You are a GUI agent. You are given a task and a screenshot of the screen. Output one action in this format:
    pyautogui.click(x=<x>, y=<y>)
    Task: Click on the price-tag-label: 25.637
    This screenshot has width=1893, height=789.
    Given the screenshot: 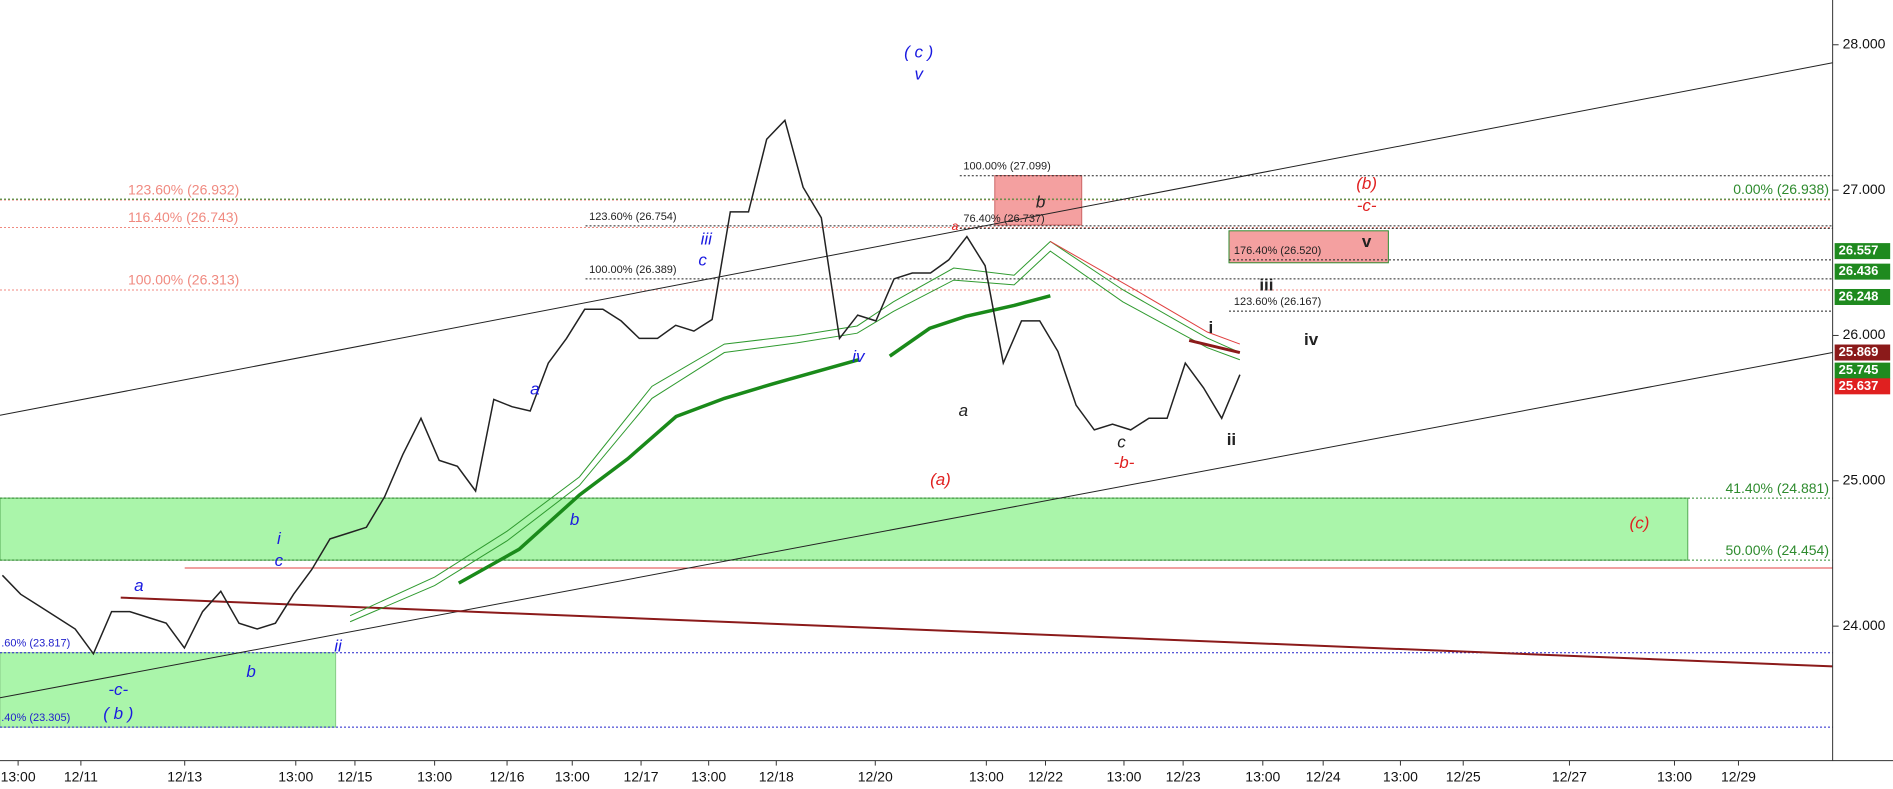 What is the action you would take?
    pyautogui.click(x=1859, y=385)
    